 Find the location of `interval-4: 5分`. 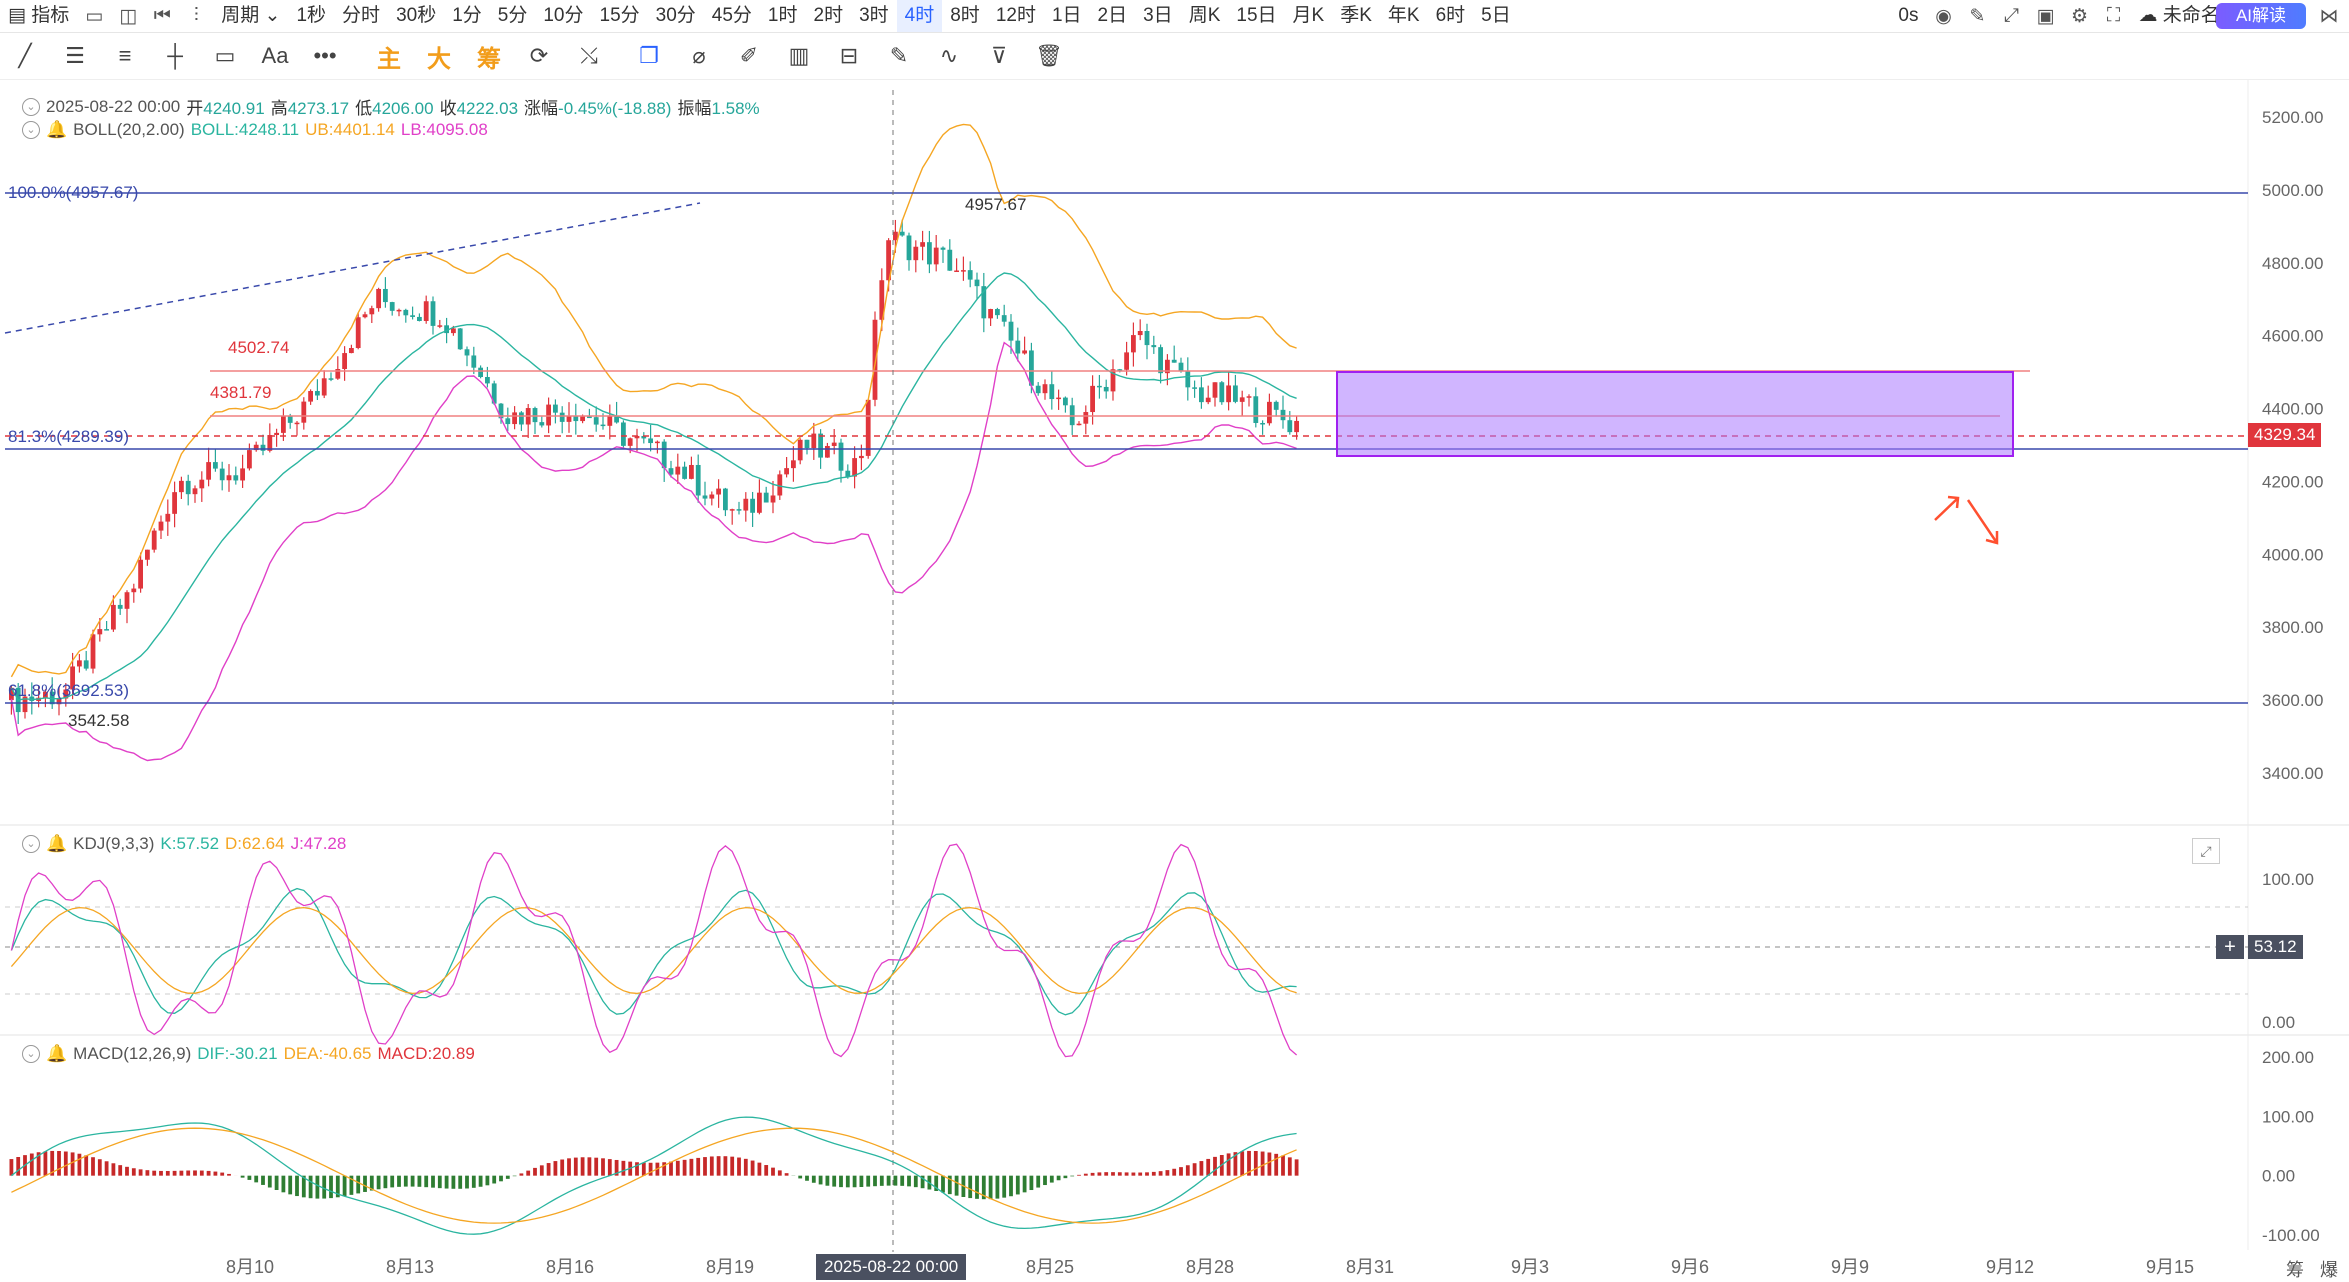

interval-4: 5分 is located at coordinates (512, 15).